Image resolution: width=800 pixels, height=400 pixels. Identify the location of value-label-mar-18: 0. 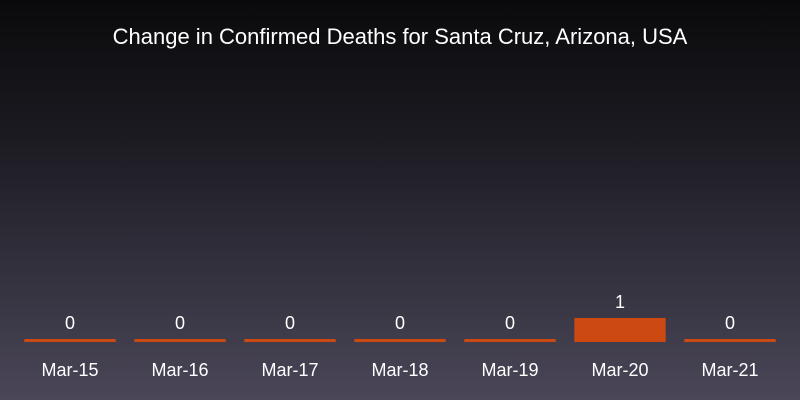
(400, 323).